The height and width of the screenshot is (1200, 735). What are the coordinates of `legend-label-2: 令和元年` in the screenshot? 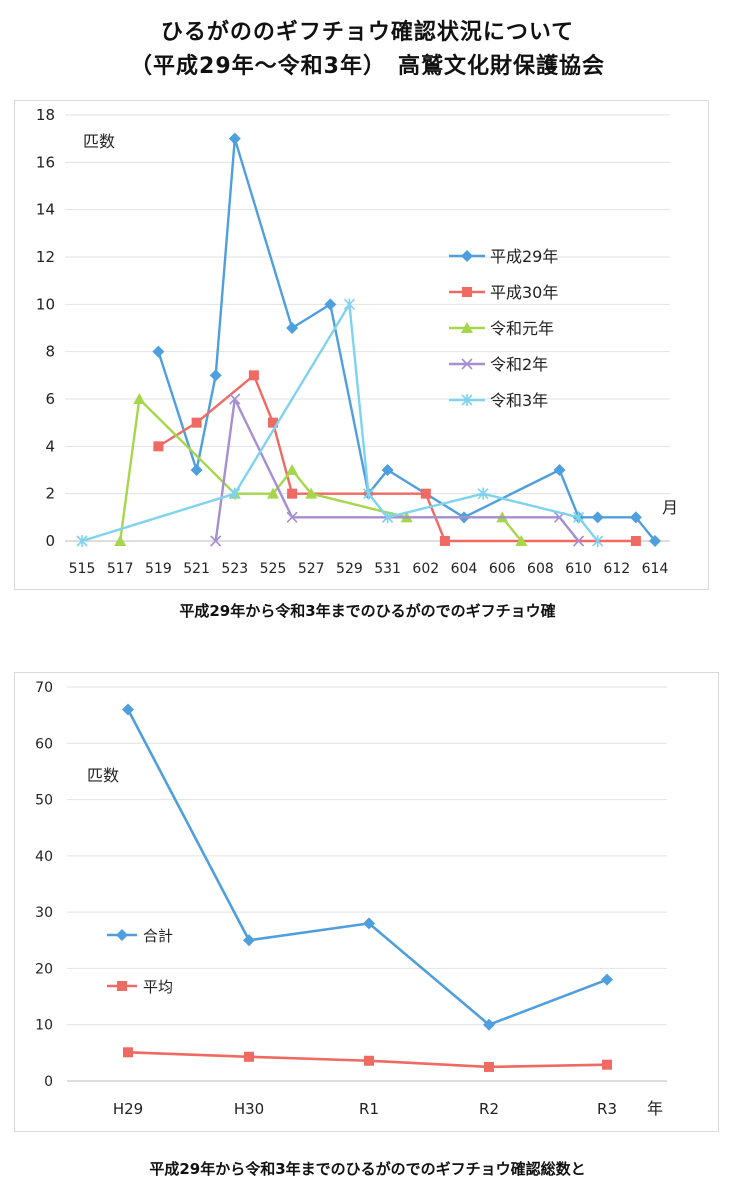 It's located at (522, 328).